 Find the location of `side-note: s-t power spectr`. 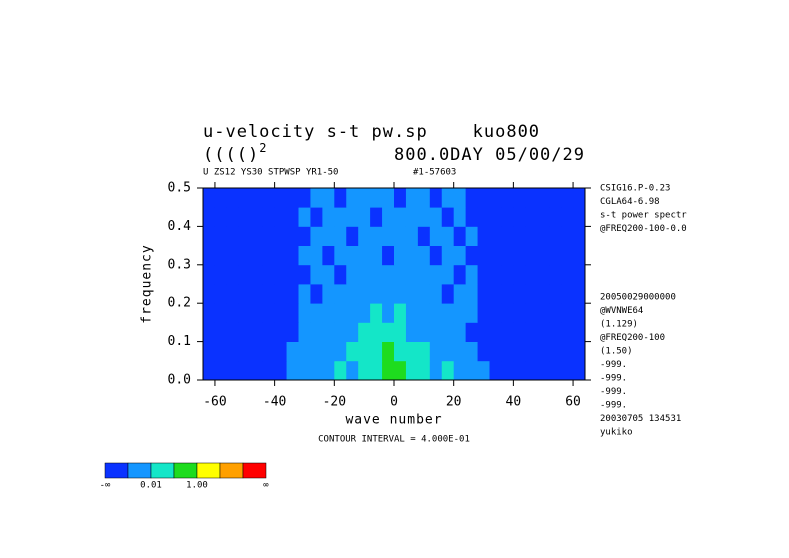

side-note: s-t power spectr is located at coordinates (643, 216).